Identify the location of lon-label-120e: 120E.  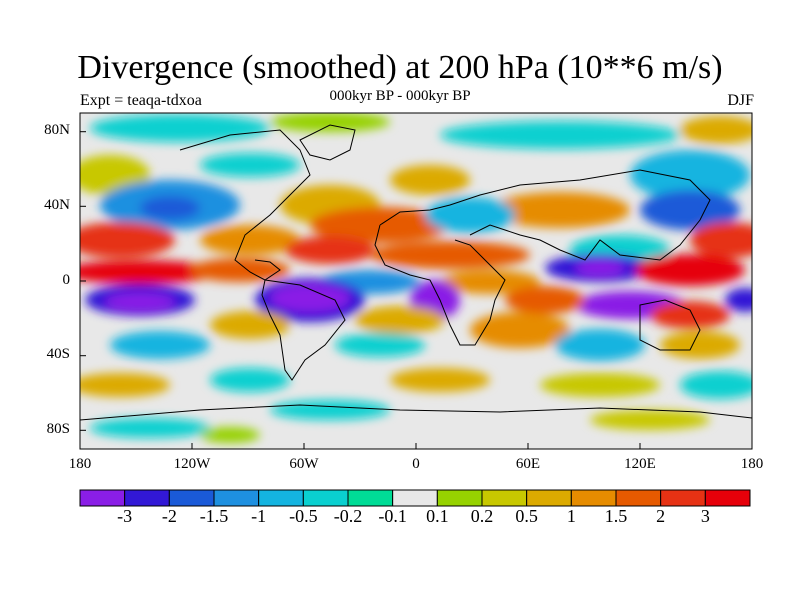
(640, 464).